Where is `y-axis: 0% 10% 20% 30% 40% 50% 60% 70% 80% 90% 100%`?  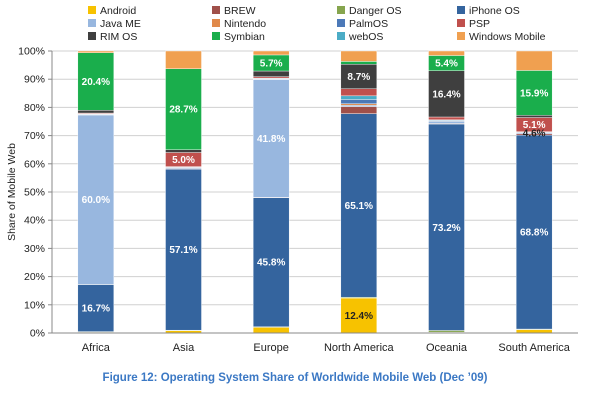
y-axis: 0% 10% 20% 30% 40% 50% 60% 70% 80% 90% 100% is located at coordinates (35, 193).